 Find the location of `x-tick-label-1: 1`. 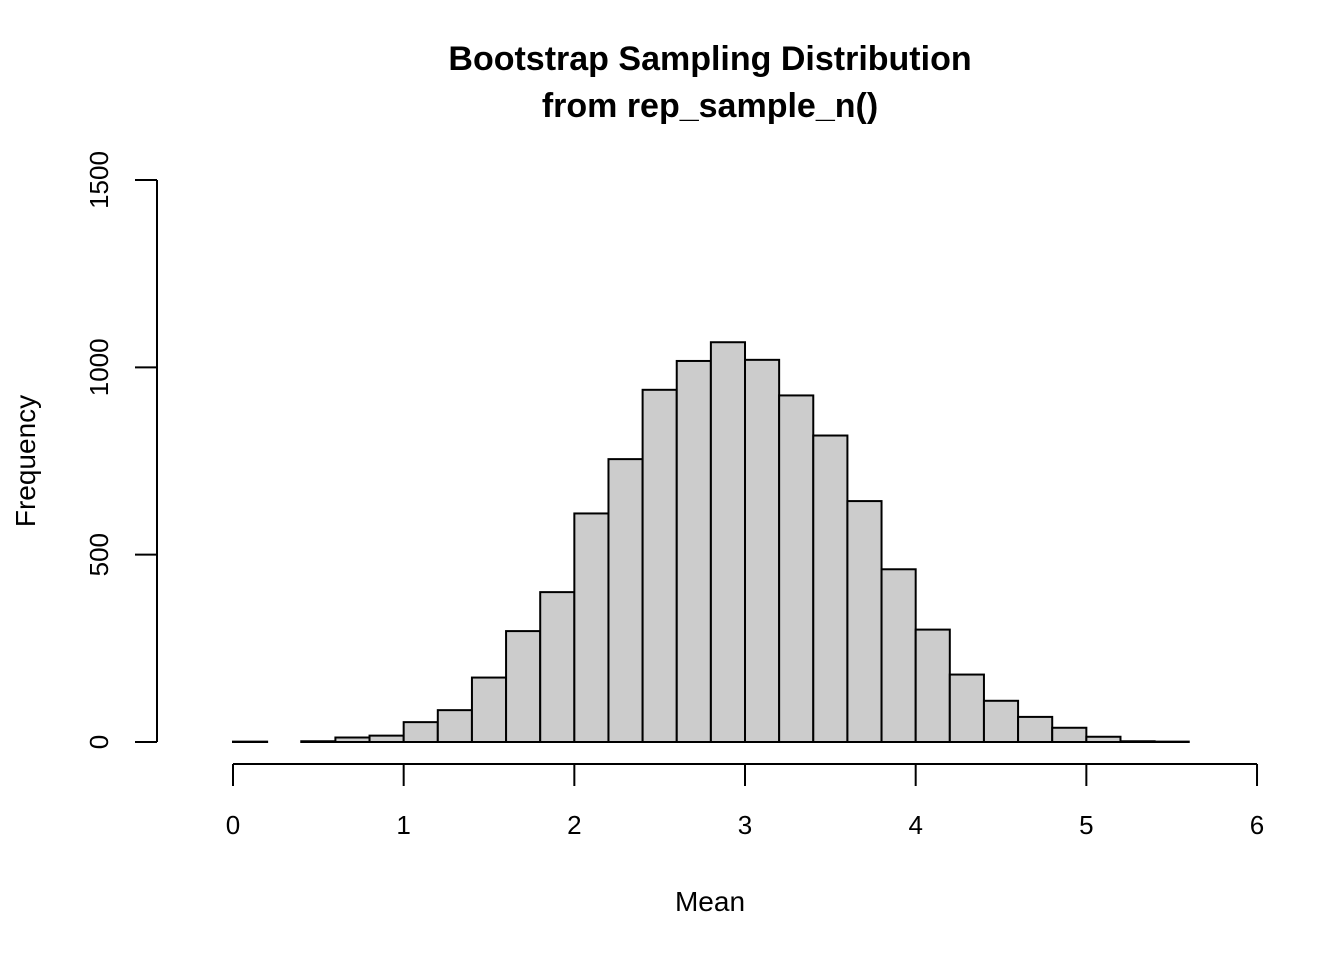

x-tick-label-1: 1 is located at coordinates (403, 825).